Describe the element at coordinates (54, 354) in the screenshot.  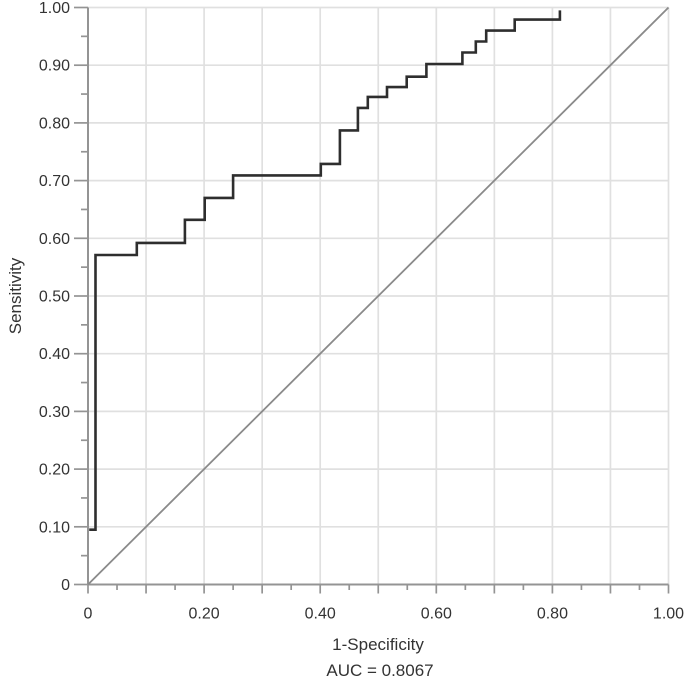
I see `y-tick-label: 0.40` at that location.